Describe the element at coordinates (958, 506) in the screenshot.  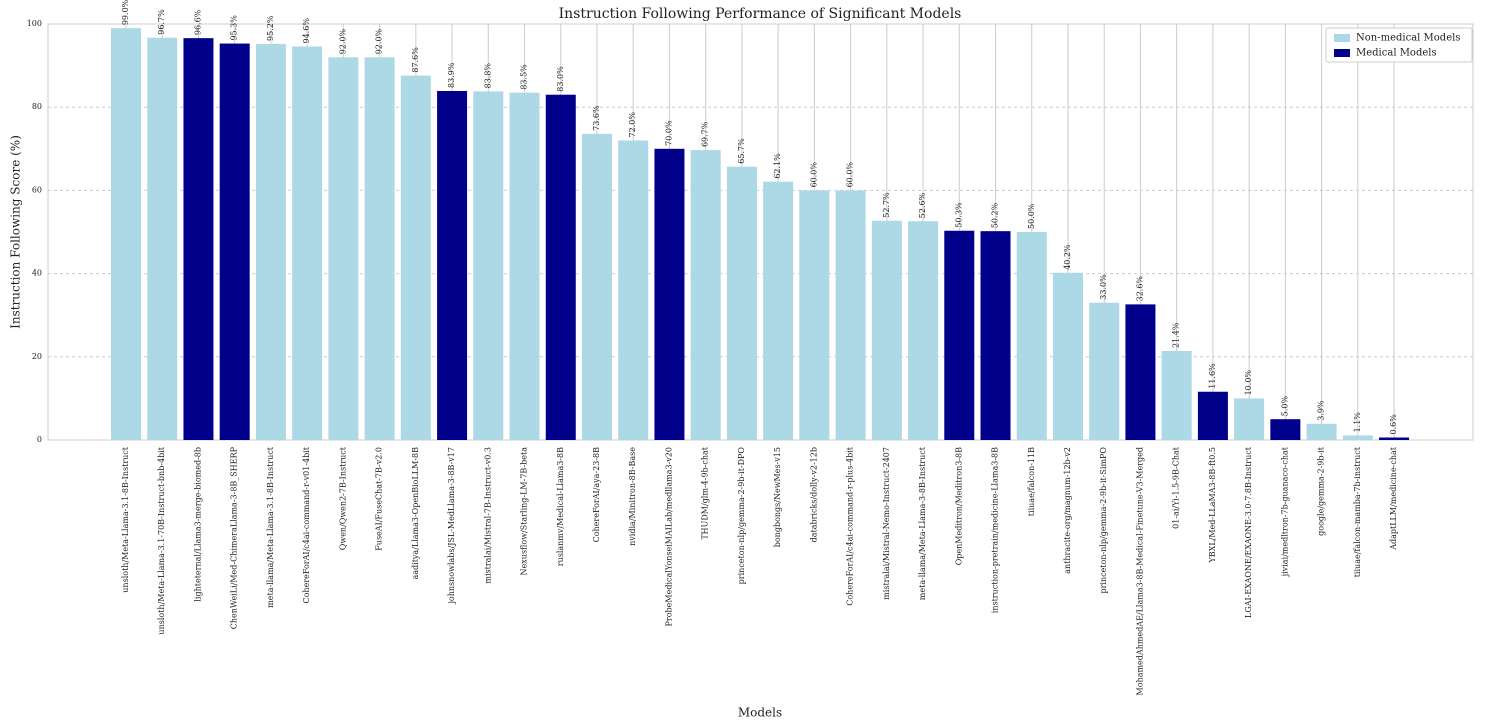
I see `x-tick-label: OpenMeditron/Meditron3-8B` at that location.